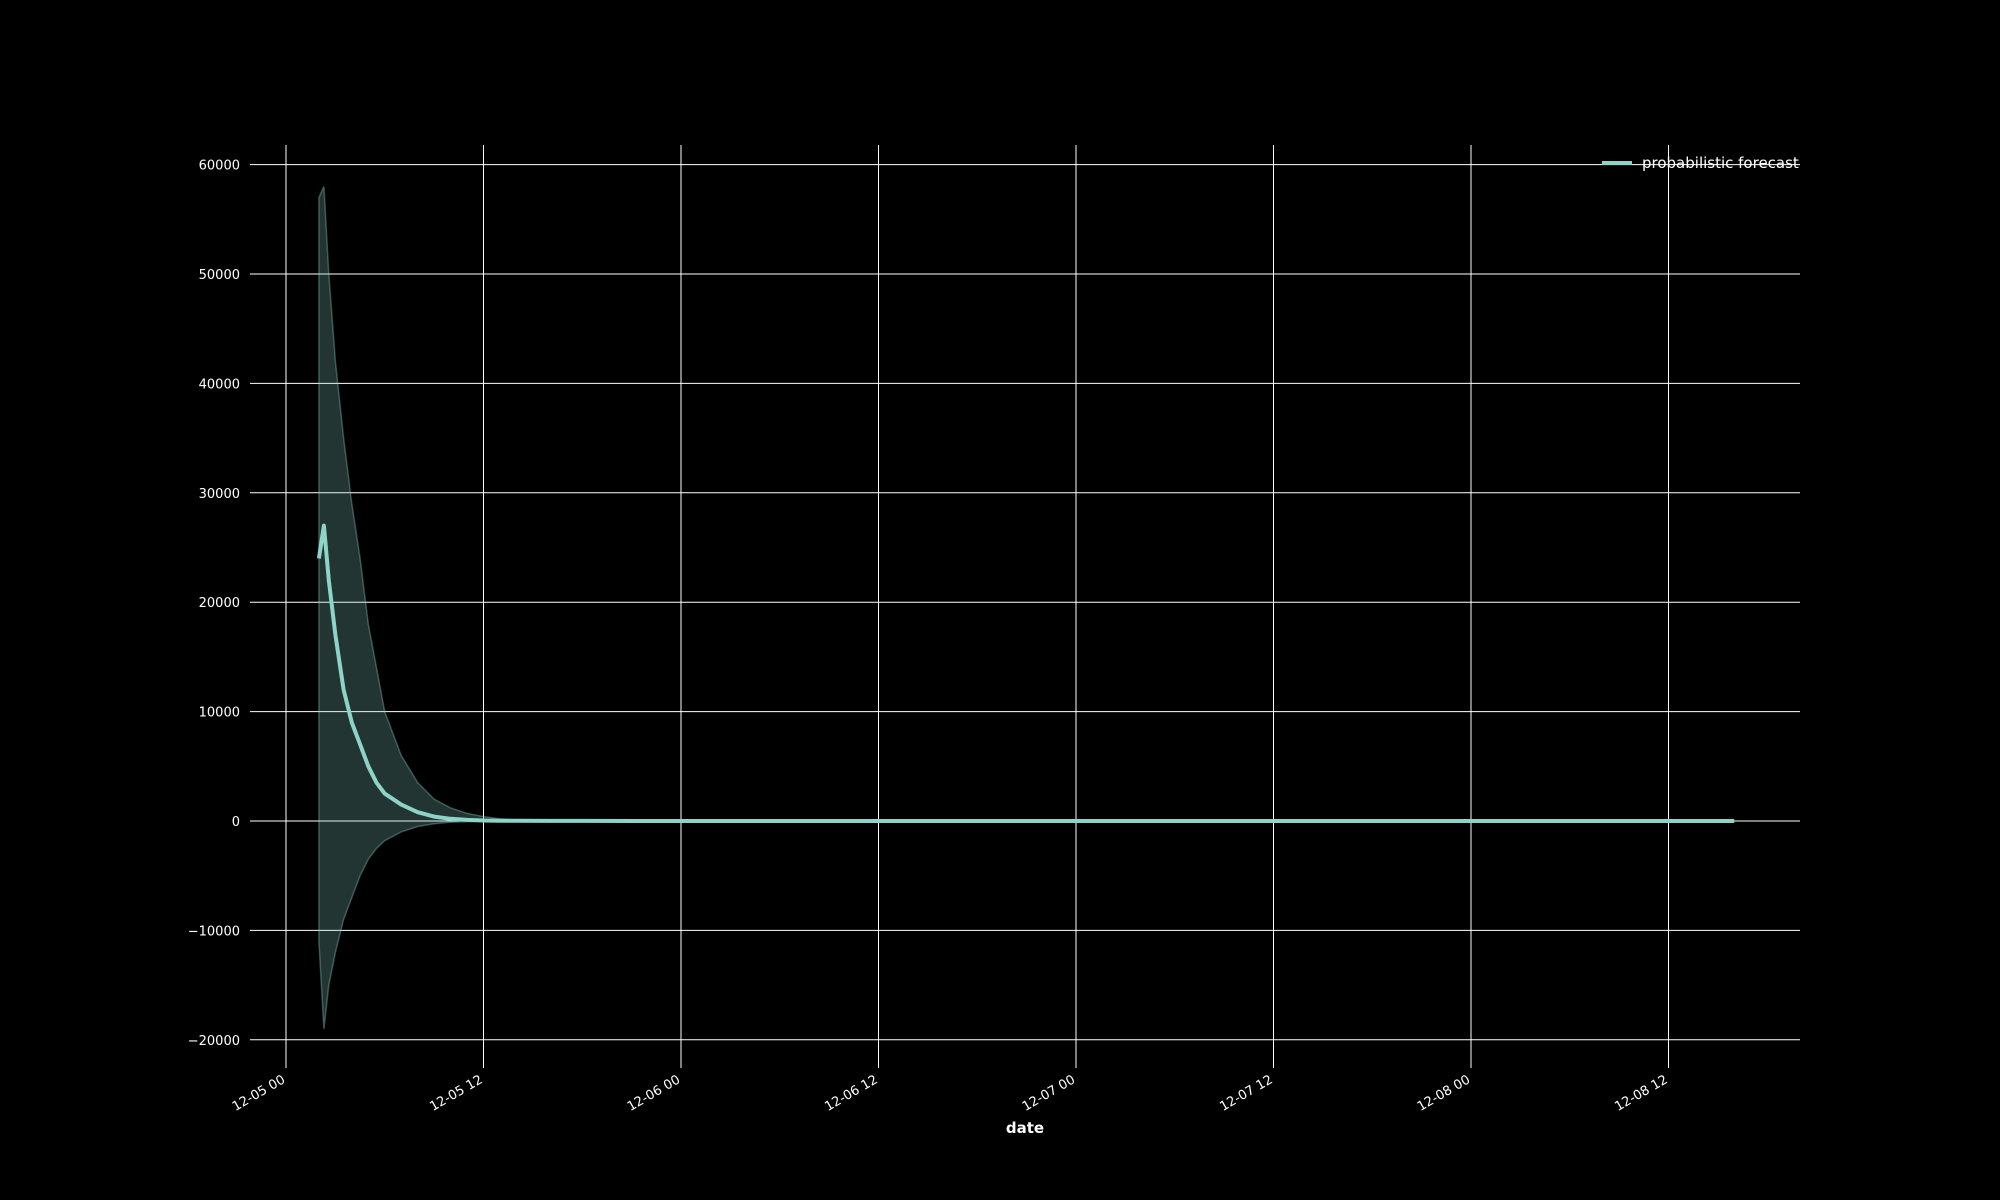 This screenshot has width=2000, height=1200. Describe the element at coordinates (1444, 1093) in the screenshot. I see `x-tick-label: 12-08 00` at that location.